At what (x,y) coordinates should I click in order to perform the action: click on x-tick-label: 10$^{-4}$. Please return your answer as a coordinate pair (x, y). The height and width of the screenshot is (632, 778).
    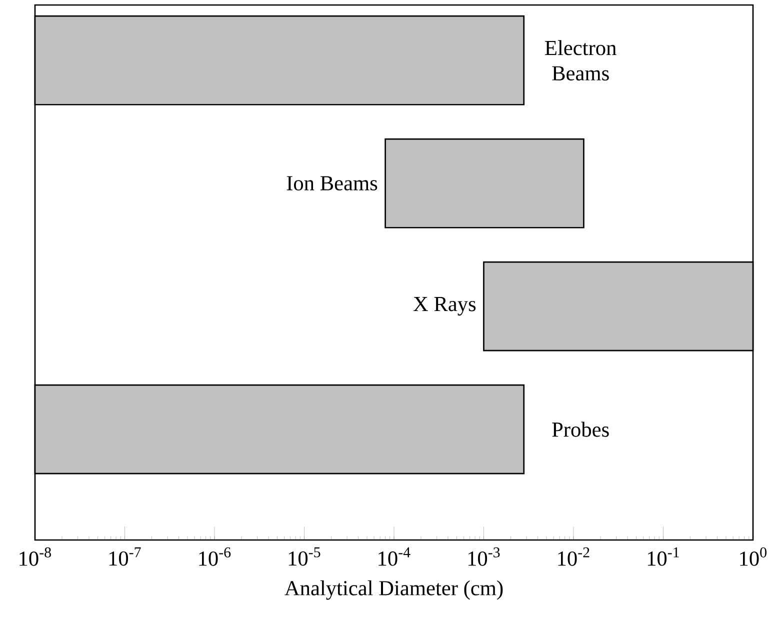
    Looking at the image, I should click on (394, 556).